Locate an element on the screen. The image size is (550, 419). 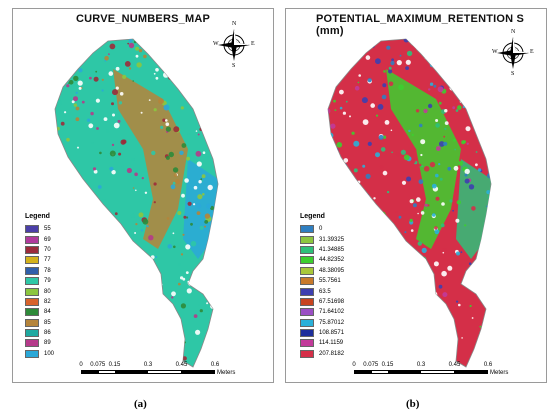
legend-label: 31.39325 is located at coordinates (332, 239).